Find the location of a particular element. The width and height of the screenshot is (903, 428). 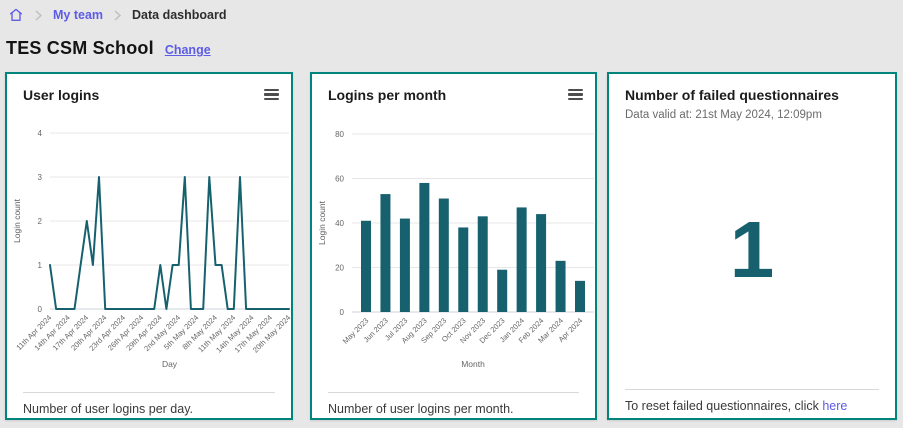

svg-text: 20 is located at coordinates (339, 267).